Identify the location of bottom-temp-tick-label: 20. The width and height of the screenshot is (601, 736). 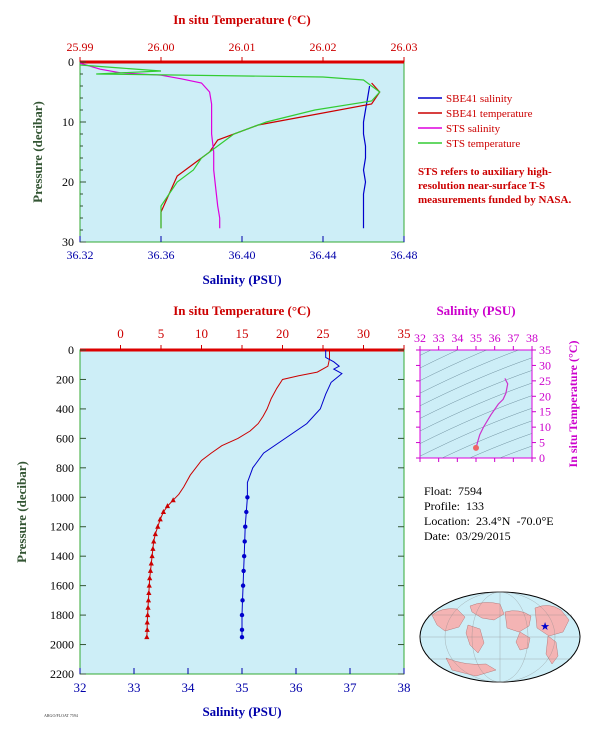
(282, 333).